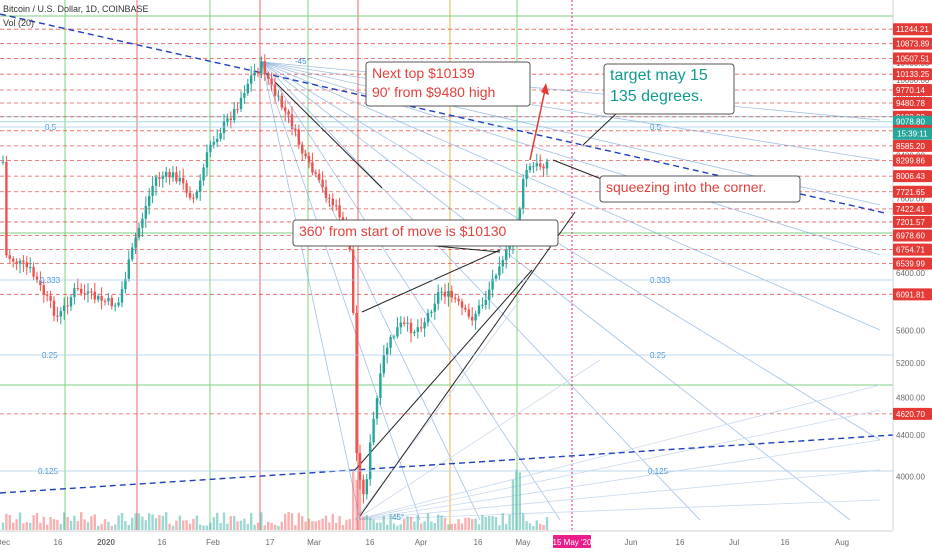  What do you see at coordinates (910, 294) in the screenshot?
I see `price-tag-label: 6091.81` at bounding box center [910, 294].